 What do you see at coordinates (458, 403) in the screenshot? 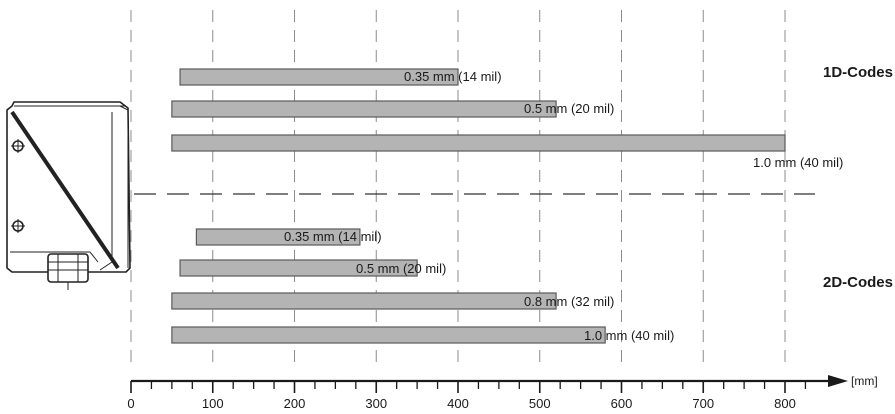
I see `x-tick-label: 400` at bounding box center [458, 403].